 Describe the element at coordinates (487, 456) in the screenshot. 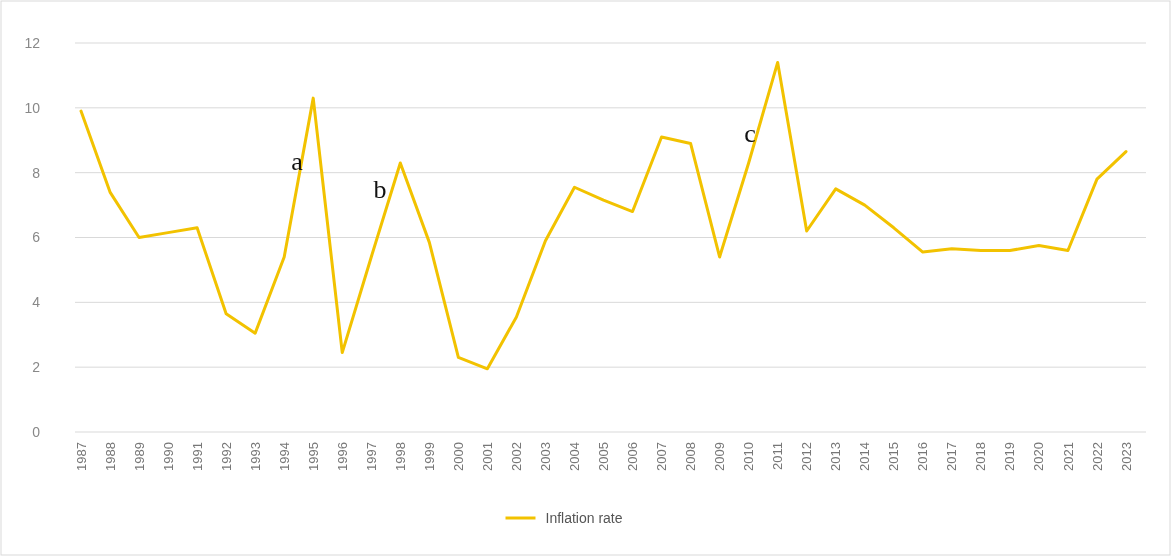

I see `x-tick-label: 2001` at that location.